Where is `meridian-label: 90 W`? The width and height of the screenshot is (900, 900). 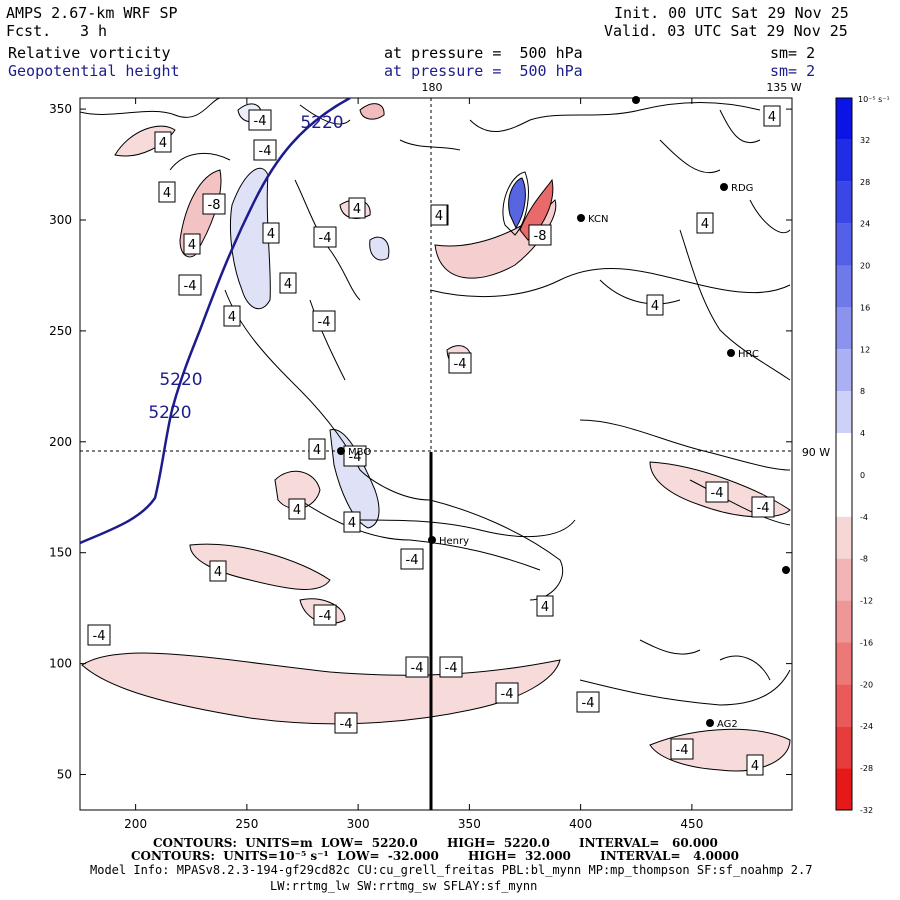 meridian-label: 90 W is located at coordinates (816, 452).